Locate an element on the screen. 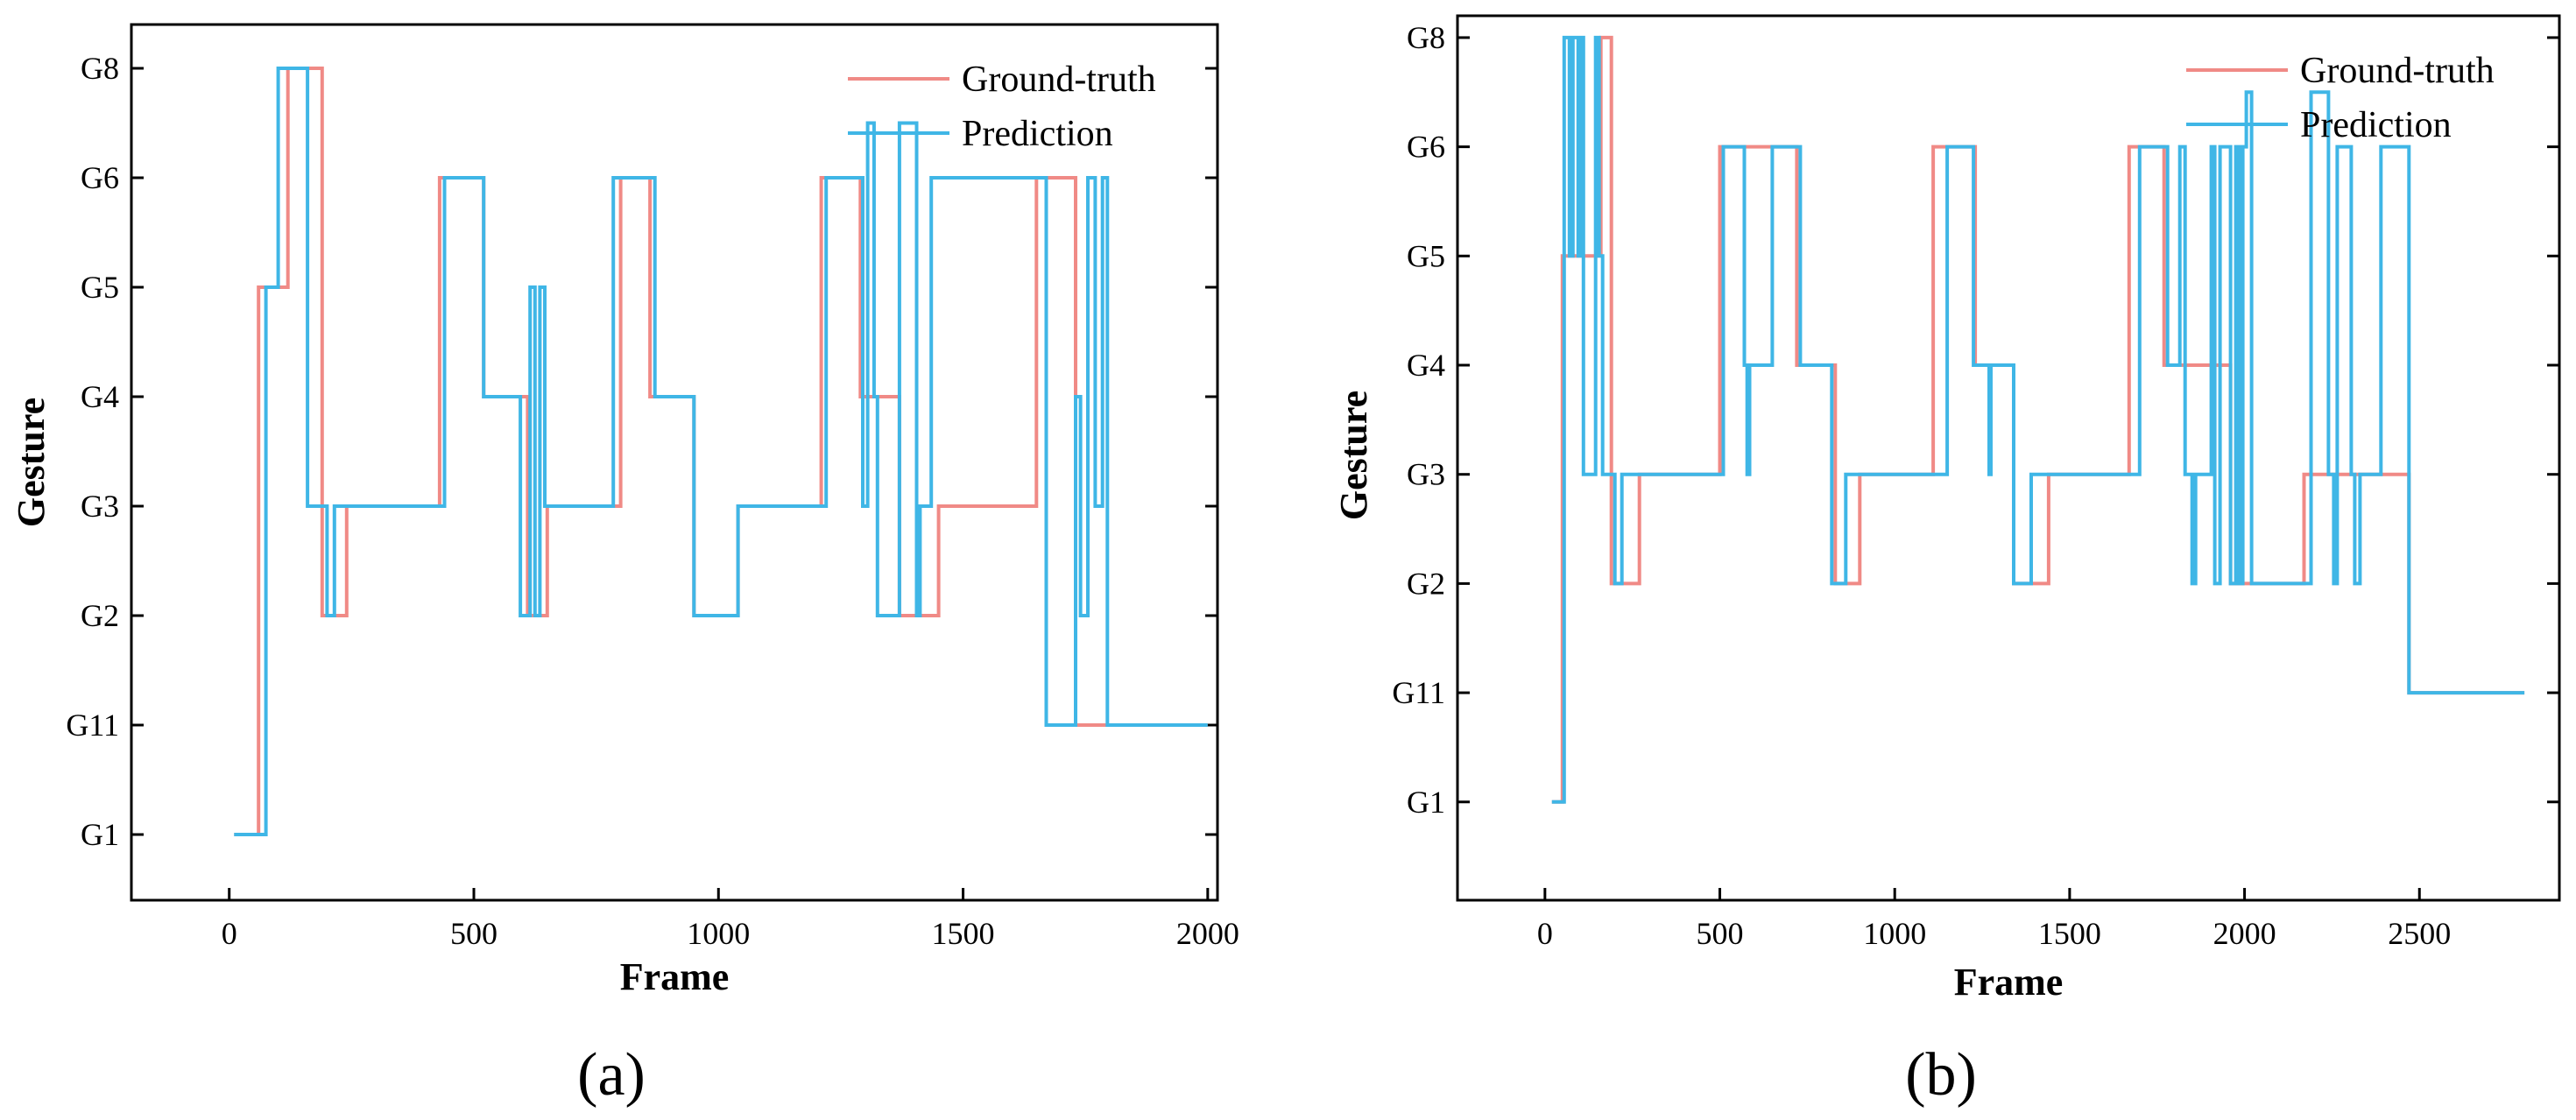 The image size is (2576, 1120). legend-label-ground-truth-a: Ground-truth is located at coordinates (1059, 80).